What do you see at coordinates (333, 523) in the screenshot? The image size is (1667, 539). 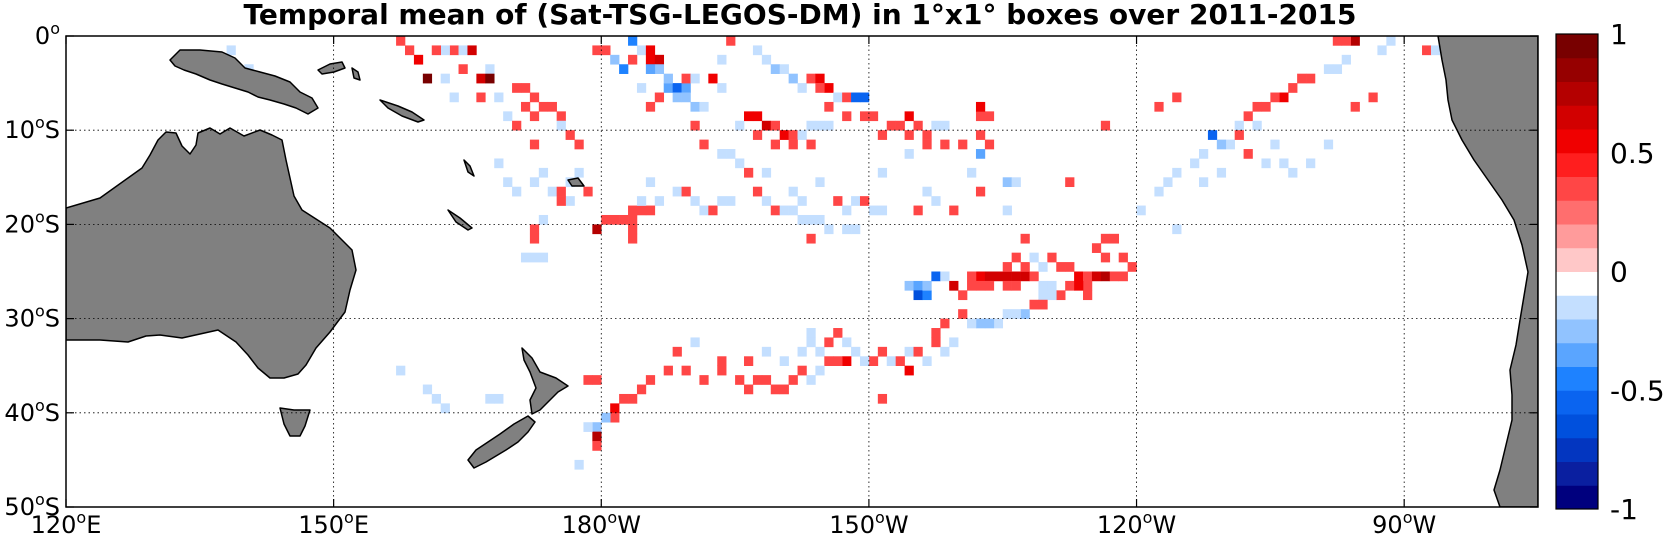 I see `x-tick-label: 150oE` at bounding box center [333, 523].